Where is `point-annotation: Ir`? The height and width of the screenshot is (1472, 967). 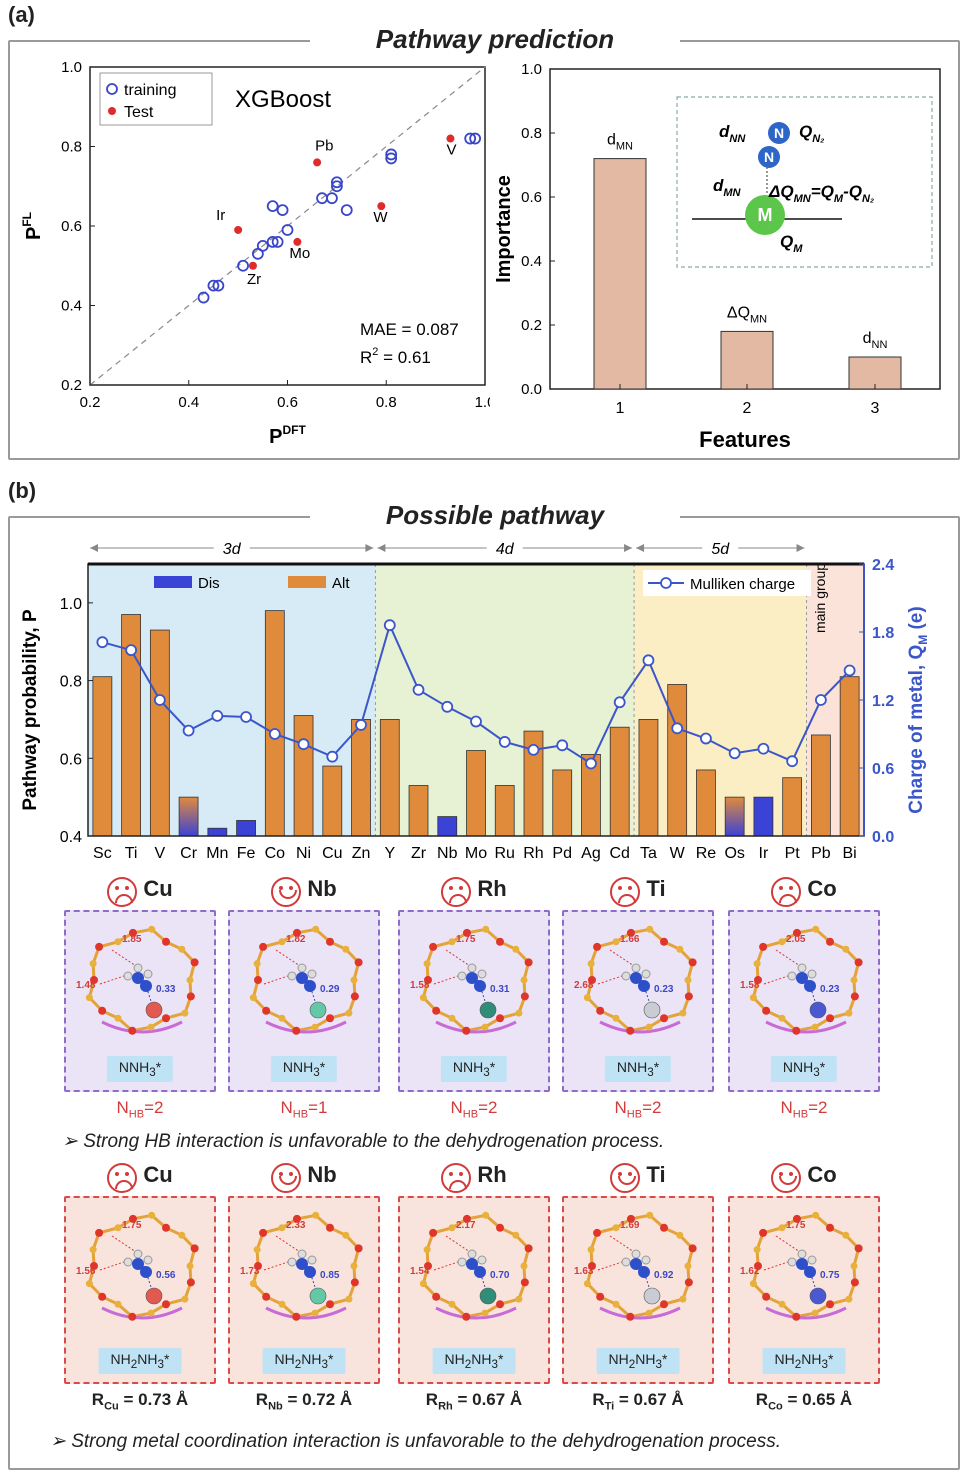 point-annotation: Ir is located at coordinates (220, 215).